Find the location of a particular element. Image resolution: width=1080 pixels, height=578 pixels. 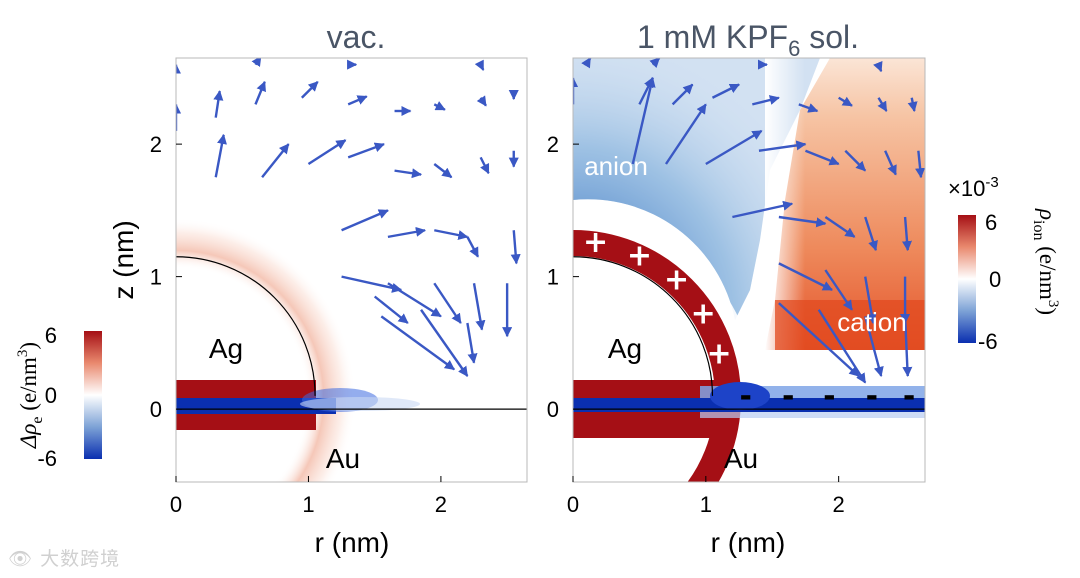

x-axis-label-vacuum: r (nm) is located at coordinates (352, 542).